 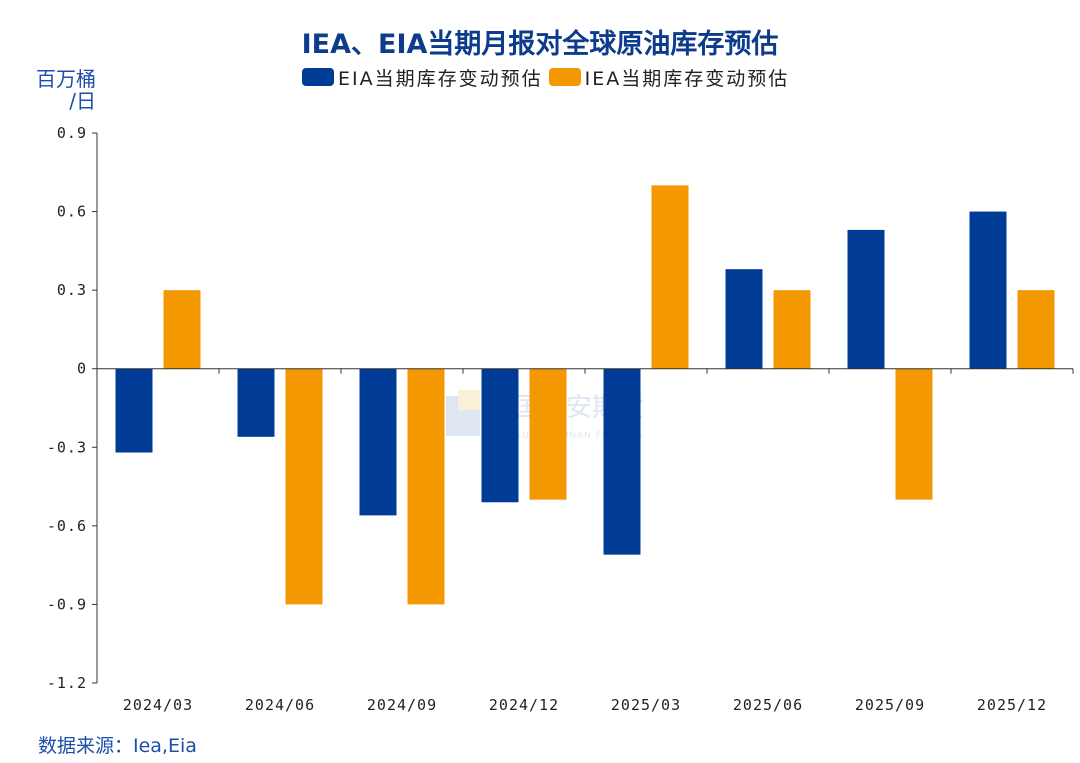 I want to click on y-axis-unit-line-2: /日, so click(x=82, y=101).